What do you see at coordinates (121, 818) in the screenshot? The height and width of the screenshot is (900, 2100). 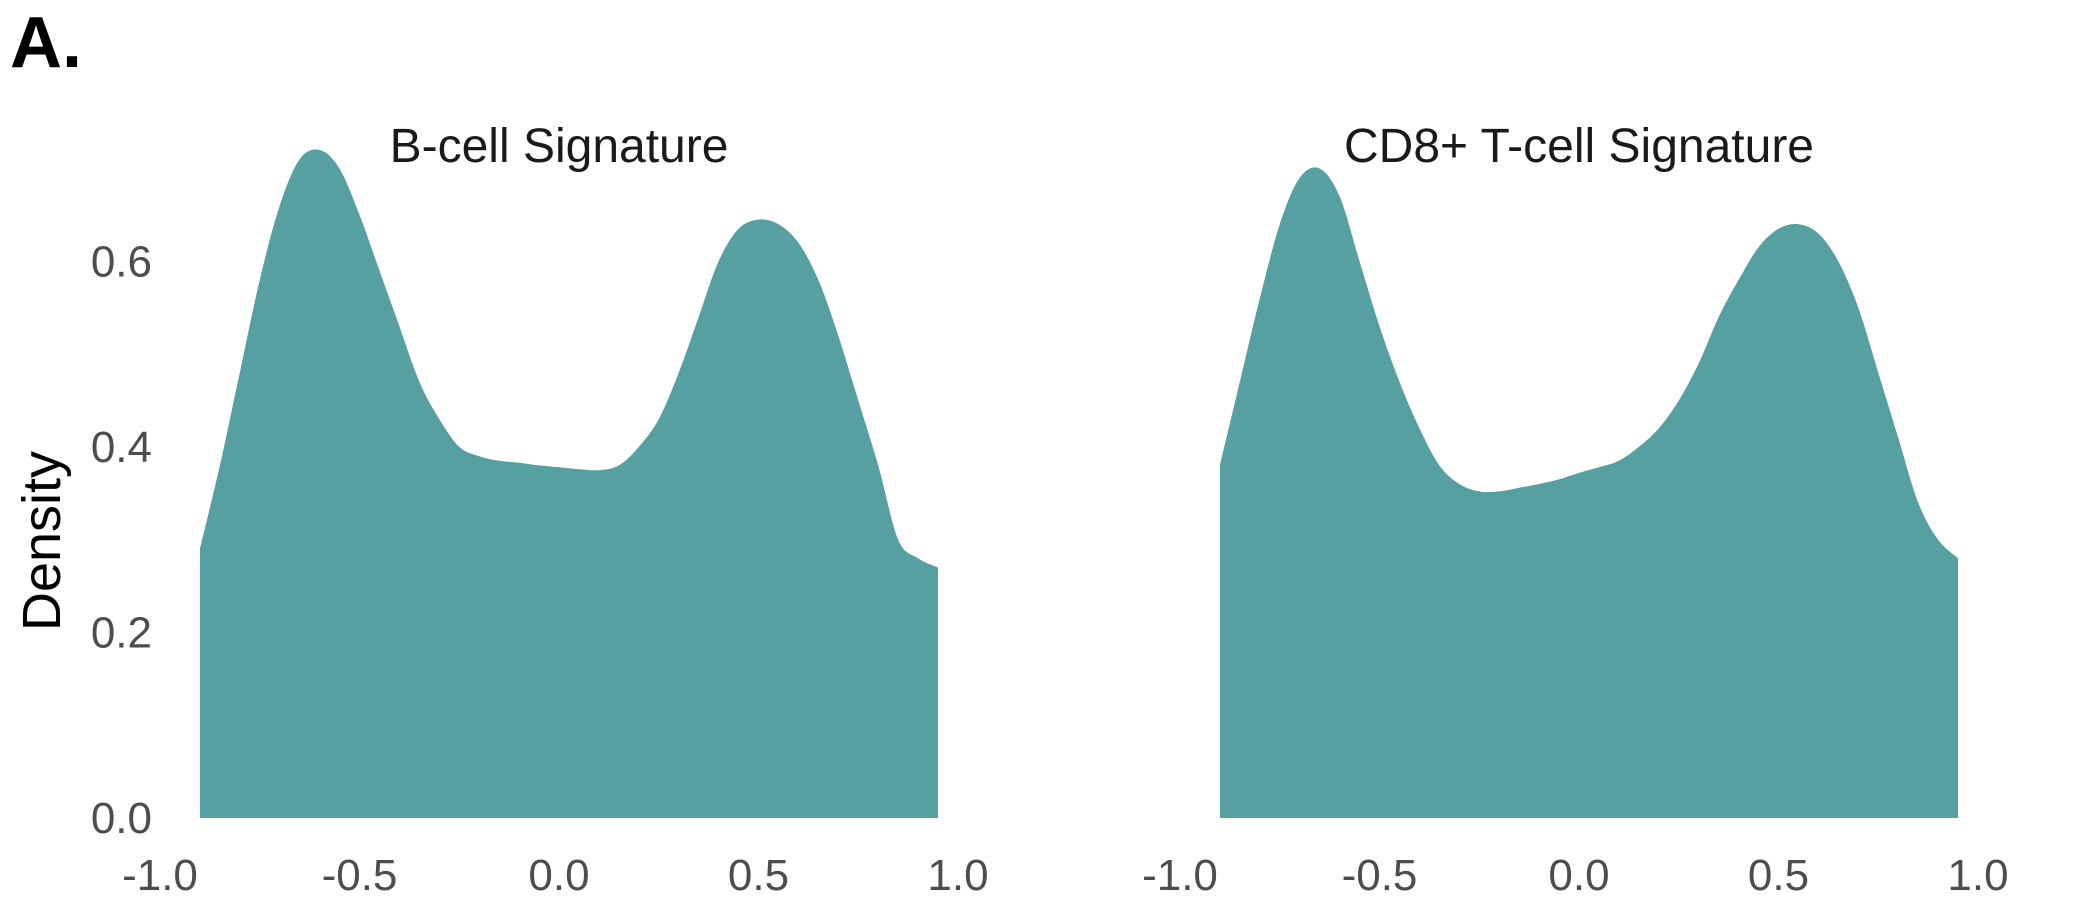 I see `y-tick-label: 0.0` at bounding box center [121, 818].